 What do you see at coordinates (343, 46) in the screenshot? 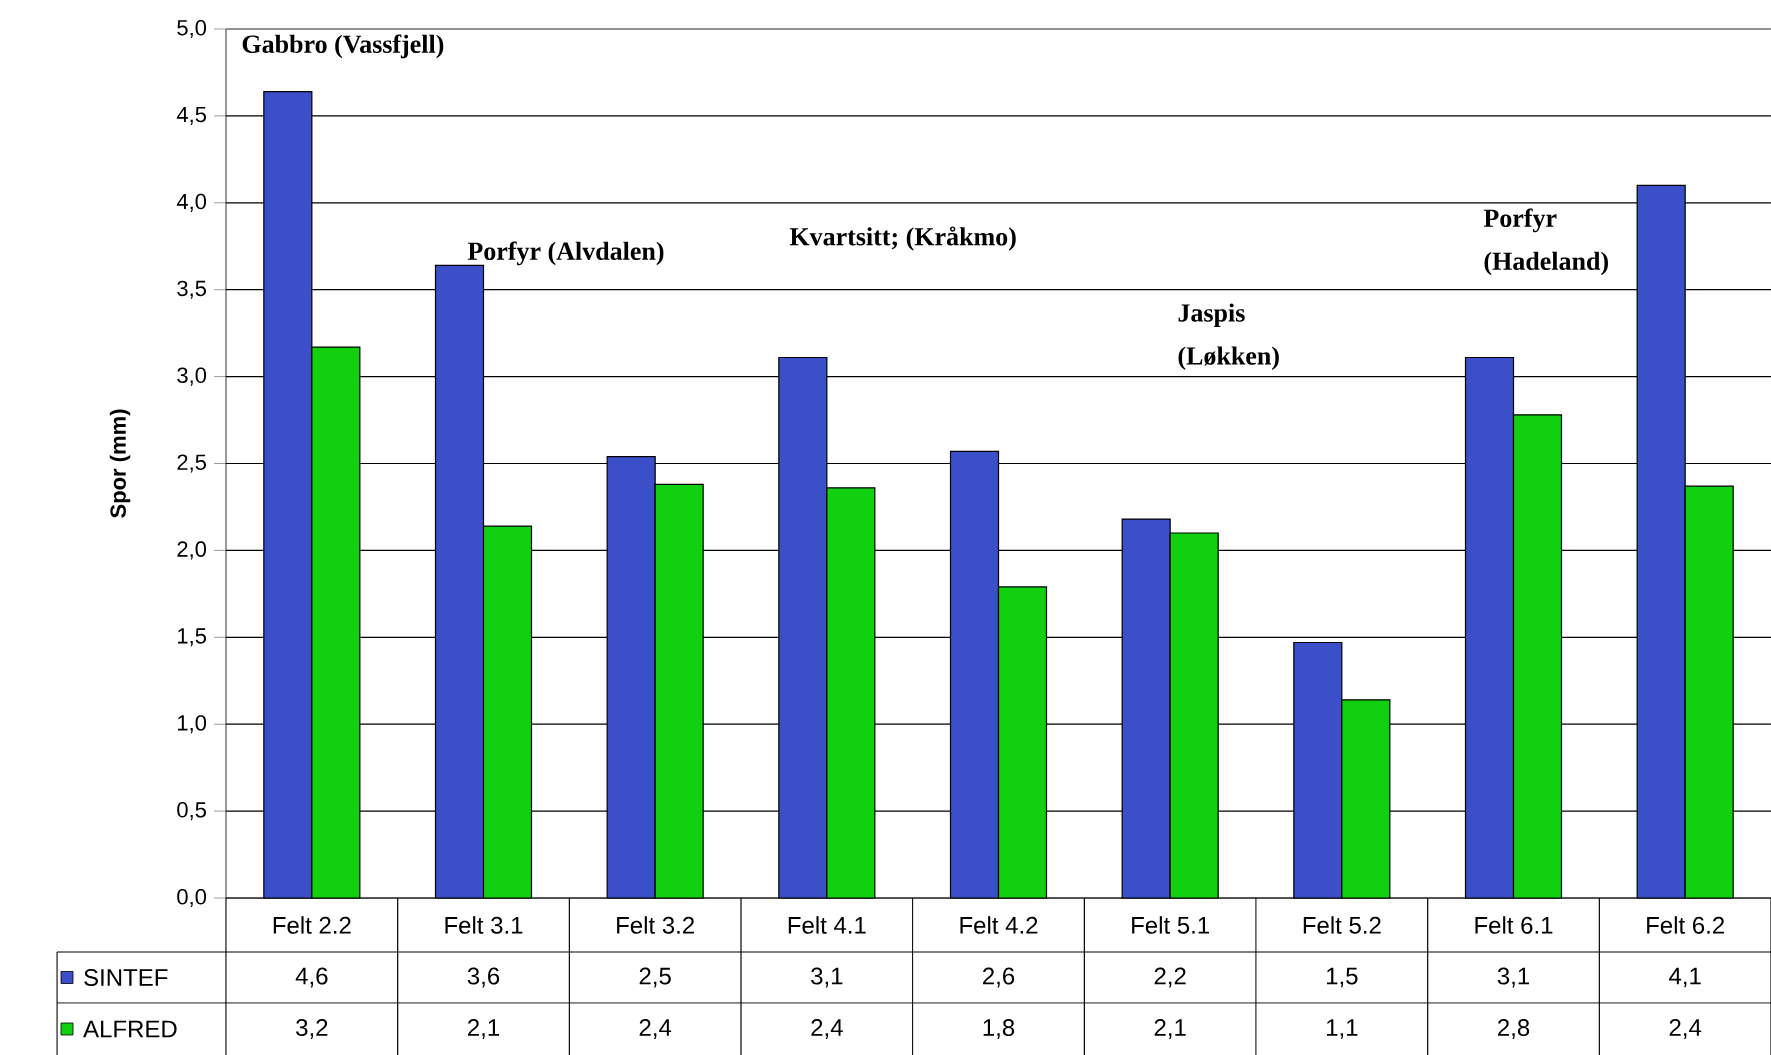
I see `annotation: Gabbro (Vassfjell)` at bounding box center [343, 46].